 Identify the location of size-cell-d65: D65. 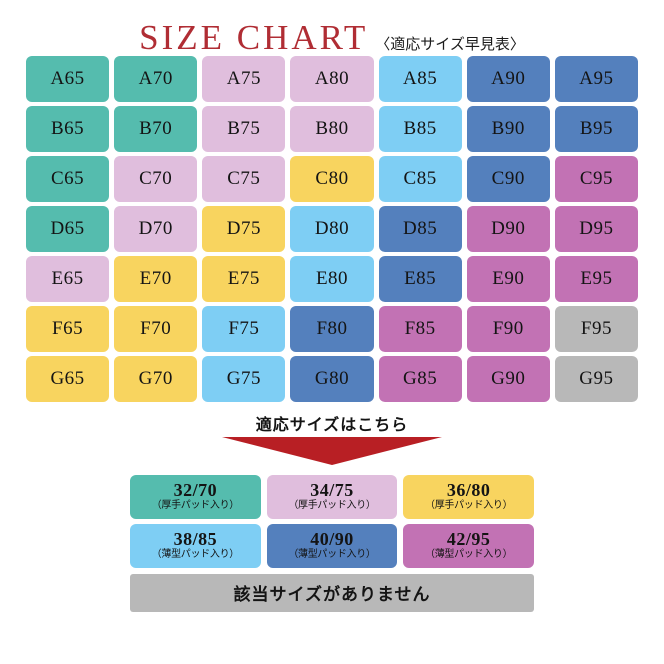
(68, 229).